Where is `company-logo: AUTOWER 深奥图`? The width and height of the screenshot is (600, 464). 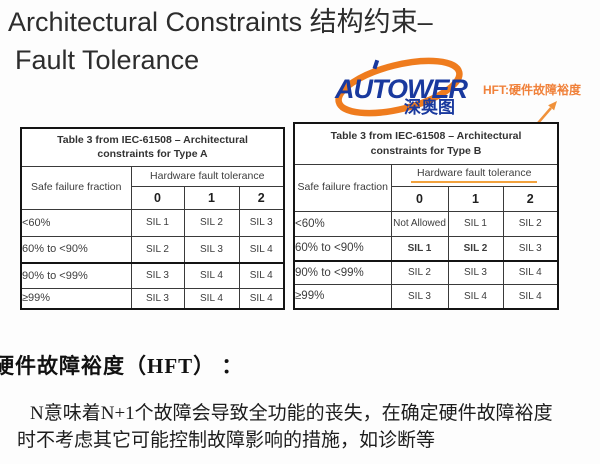
company-logo: AUTOWER 深奥图 is located at coordinates (401, 87).